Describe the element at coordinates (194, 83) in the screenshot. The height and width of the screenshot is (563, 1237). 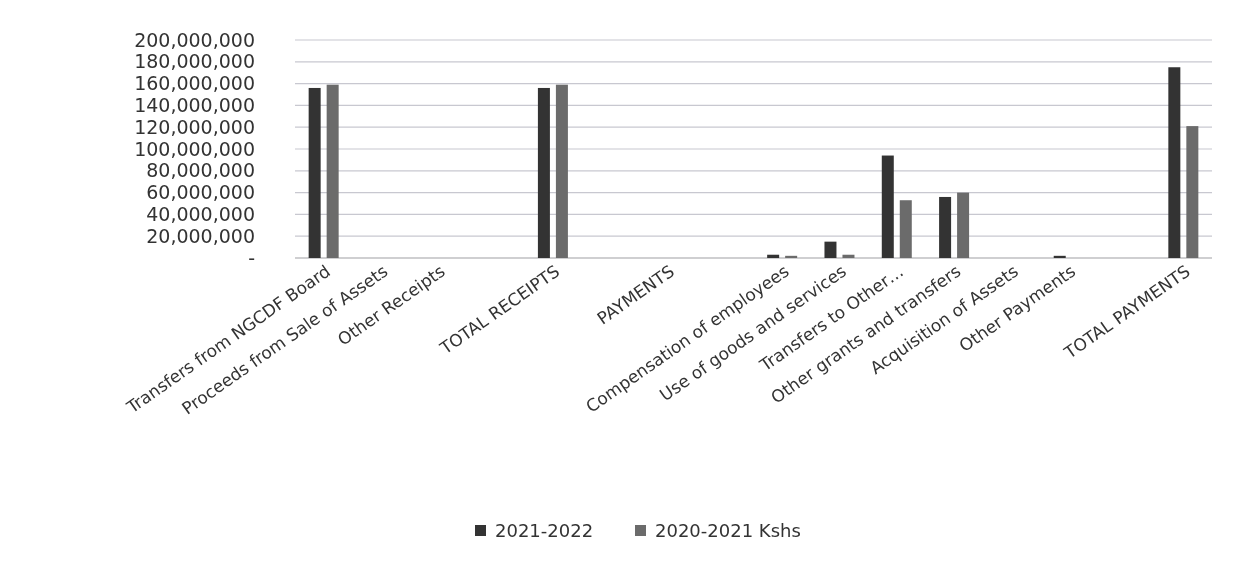
I see `y-tick-label: 160,000,000` at that location.